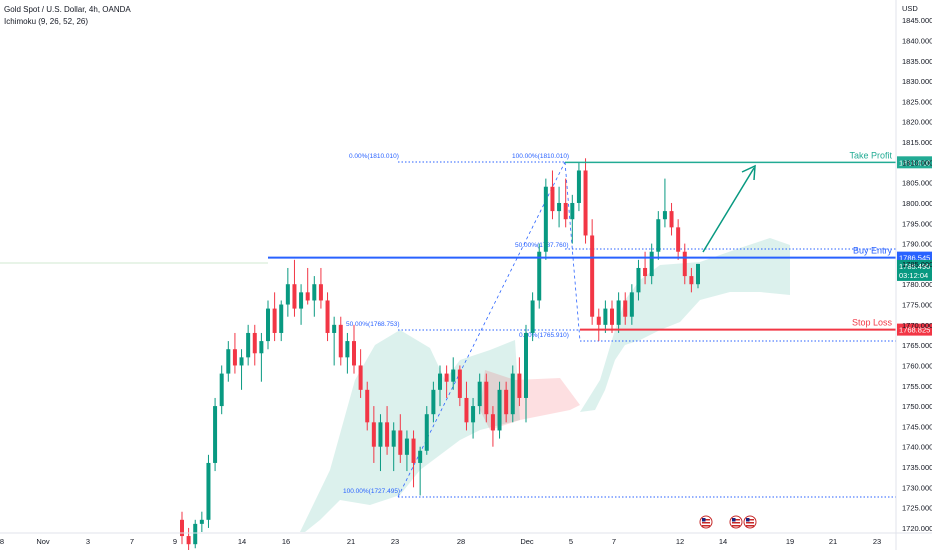 The width and height of the screenshot is (932, 550). What do you see at coordinates (917, 264) in the screenshot?
I see `y-tick-label: 1785.000` at bounding box center [917, 264].